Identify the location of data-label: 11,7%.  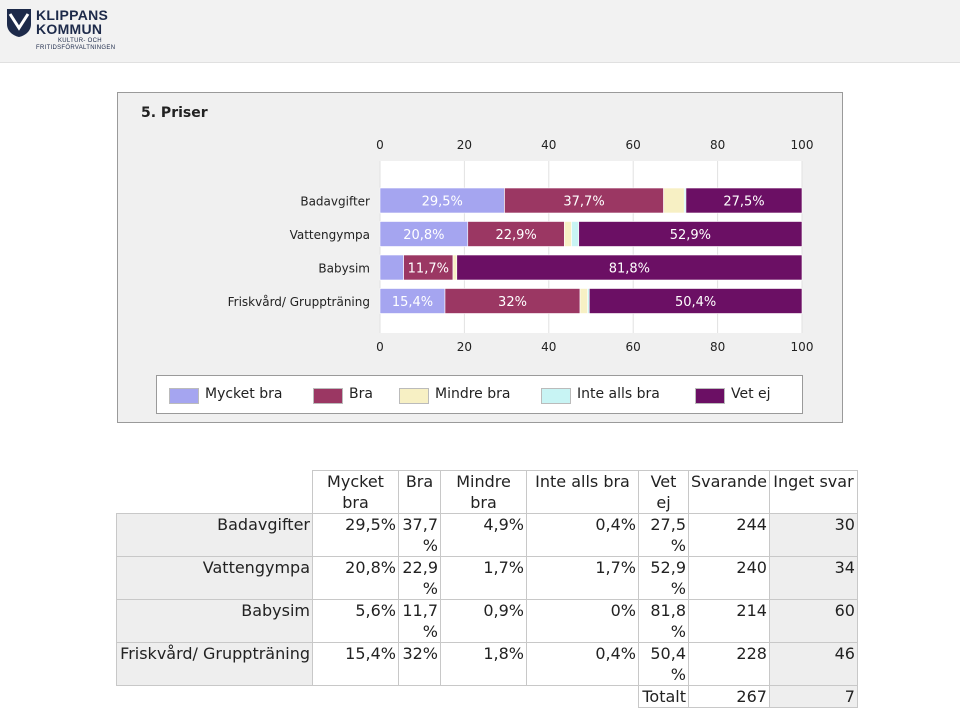
(428, 269).